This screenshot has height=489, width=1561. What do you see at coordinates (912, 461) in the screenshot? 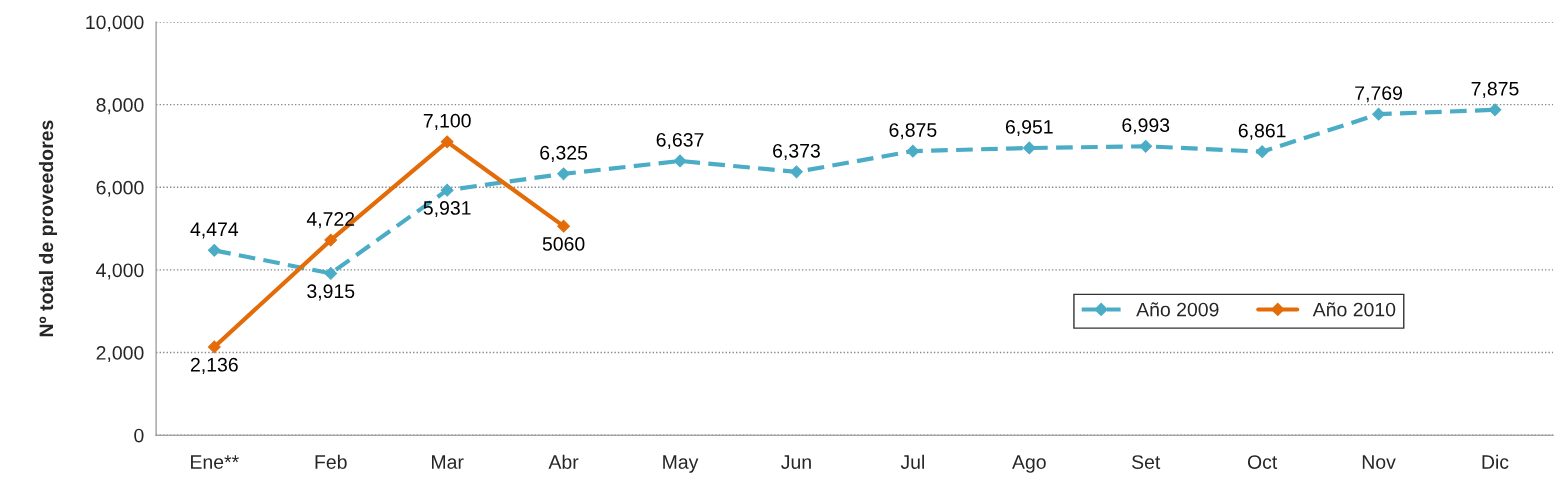
I see `x-tick-label: Jul` at bounding box center [912, 461].